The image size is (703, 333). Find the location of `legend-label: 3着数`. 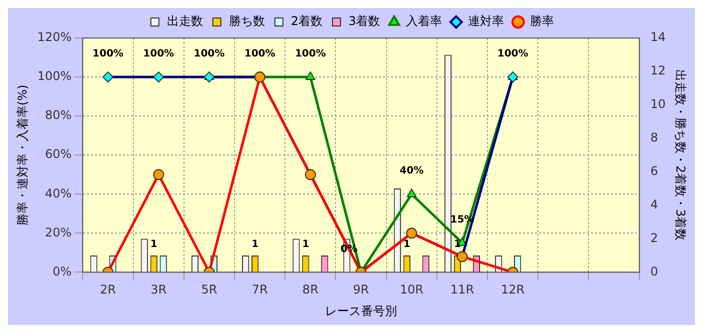

legend-label: 3着数 is located at coordinates (364, 21).